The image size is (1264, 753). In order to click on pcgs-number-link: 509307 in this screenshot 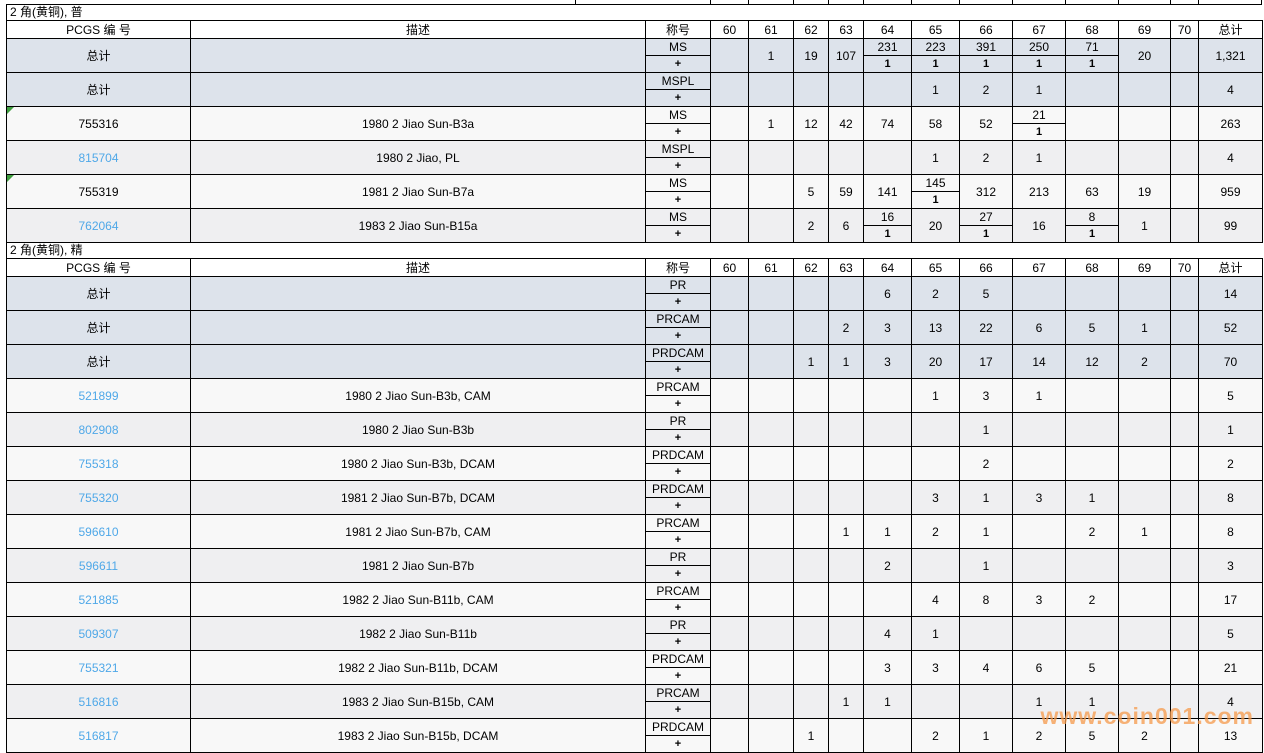, I will do `click(98, 633)`.